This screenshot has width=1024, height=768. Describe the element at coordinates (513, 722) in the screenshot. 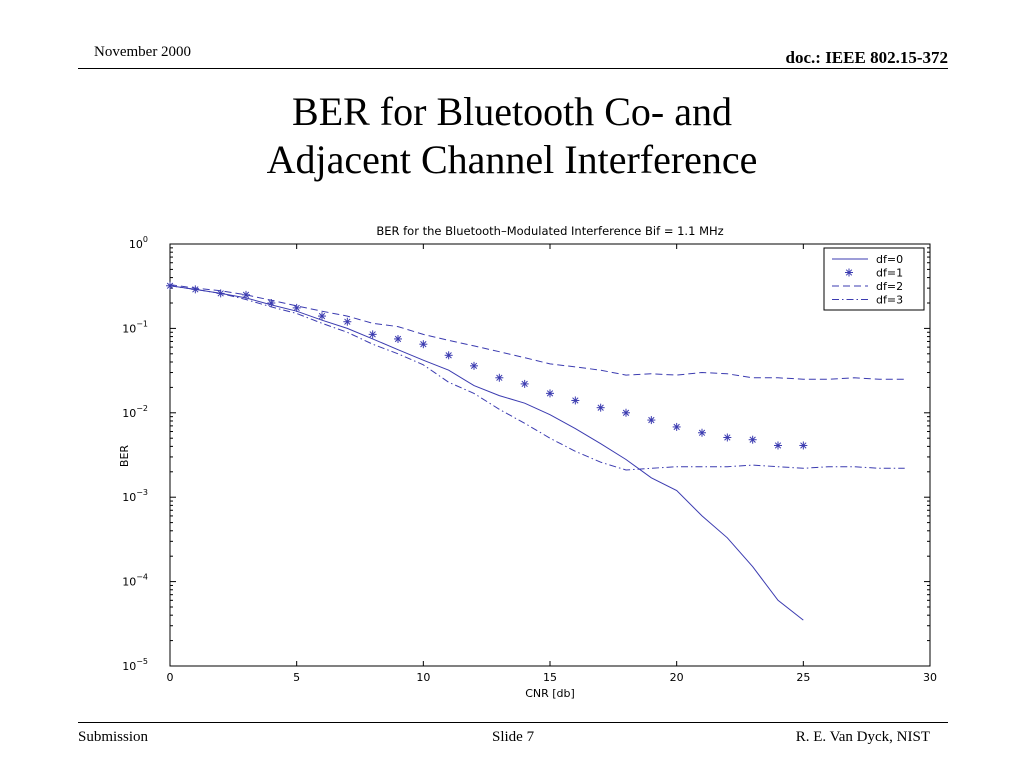

I see `footer-rule` at that location.